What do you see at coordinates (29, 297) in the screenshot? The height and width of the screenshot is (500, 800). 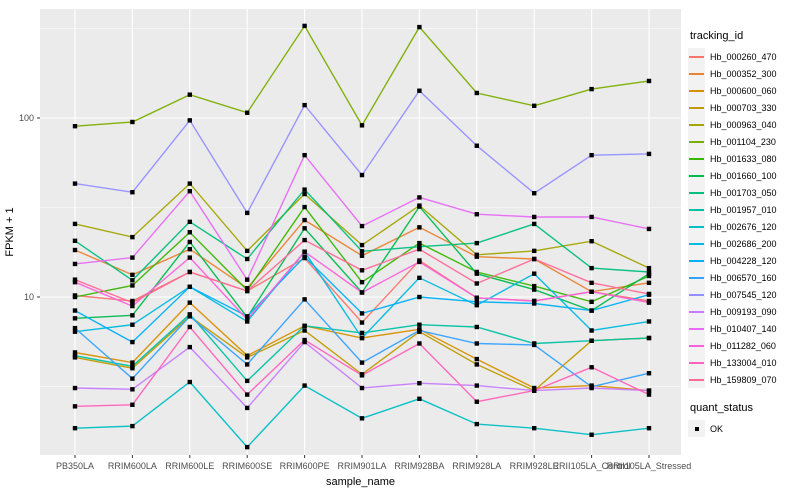 I see `y-tick-label: 10` at bounding box center [29, 297].